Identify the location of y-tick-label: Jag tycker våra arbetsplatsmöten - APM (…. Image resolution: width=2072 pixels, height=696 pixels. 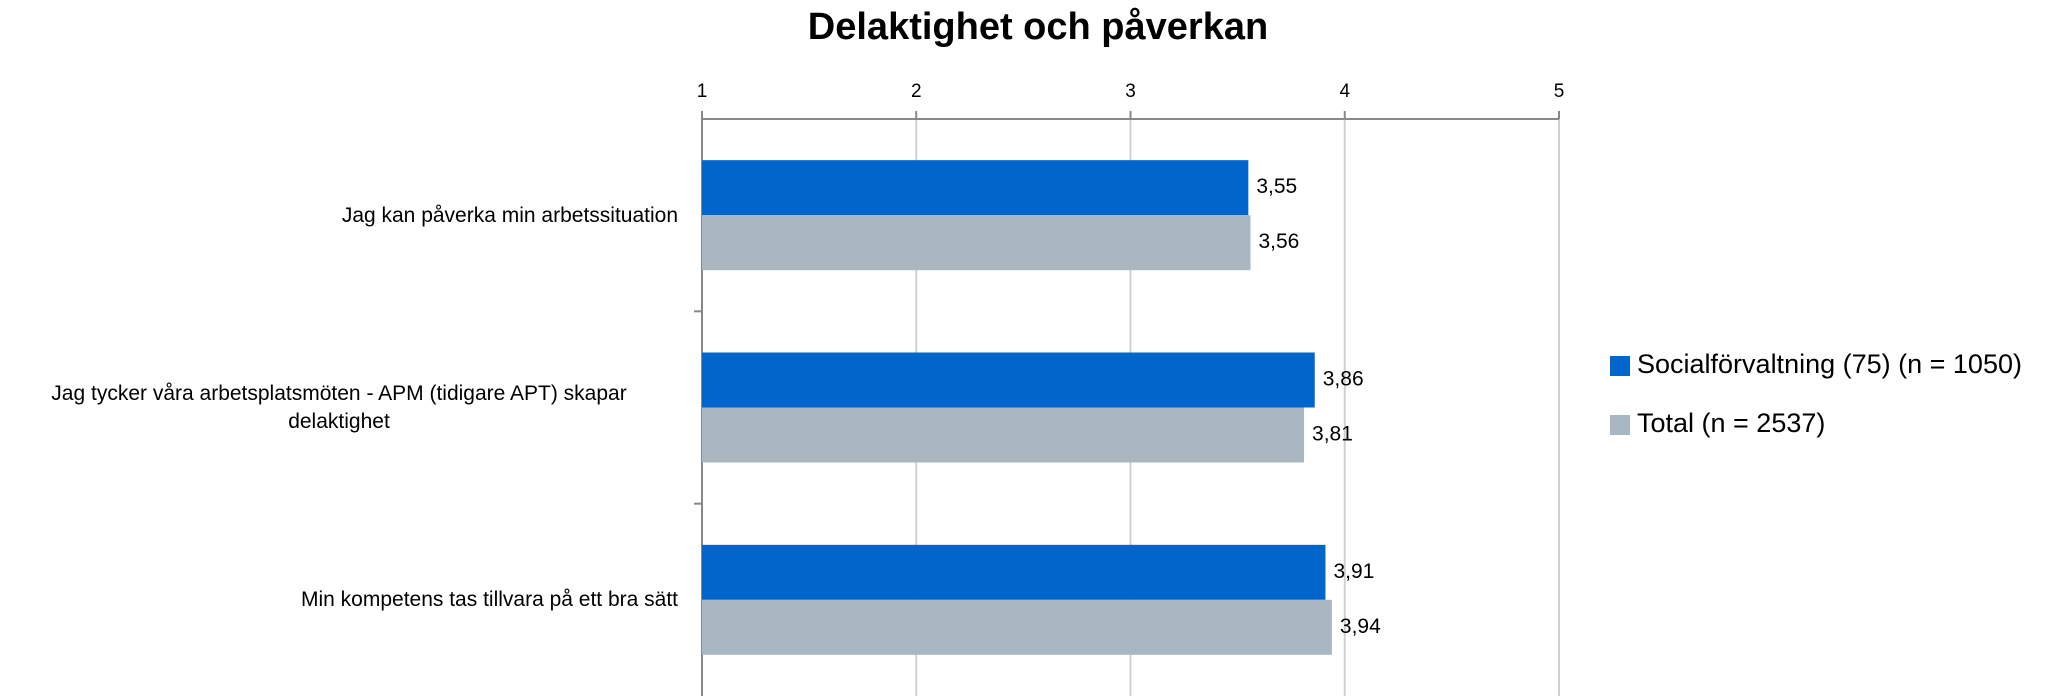
(339, 408).